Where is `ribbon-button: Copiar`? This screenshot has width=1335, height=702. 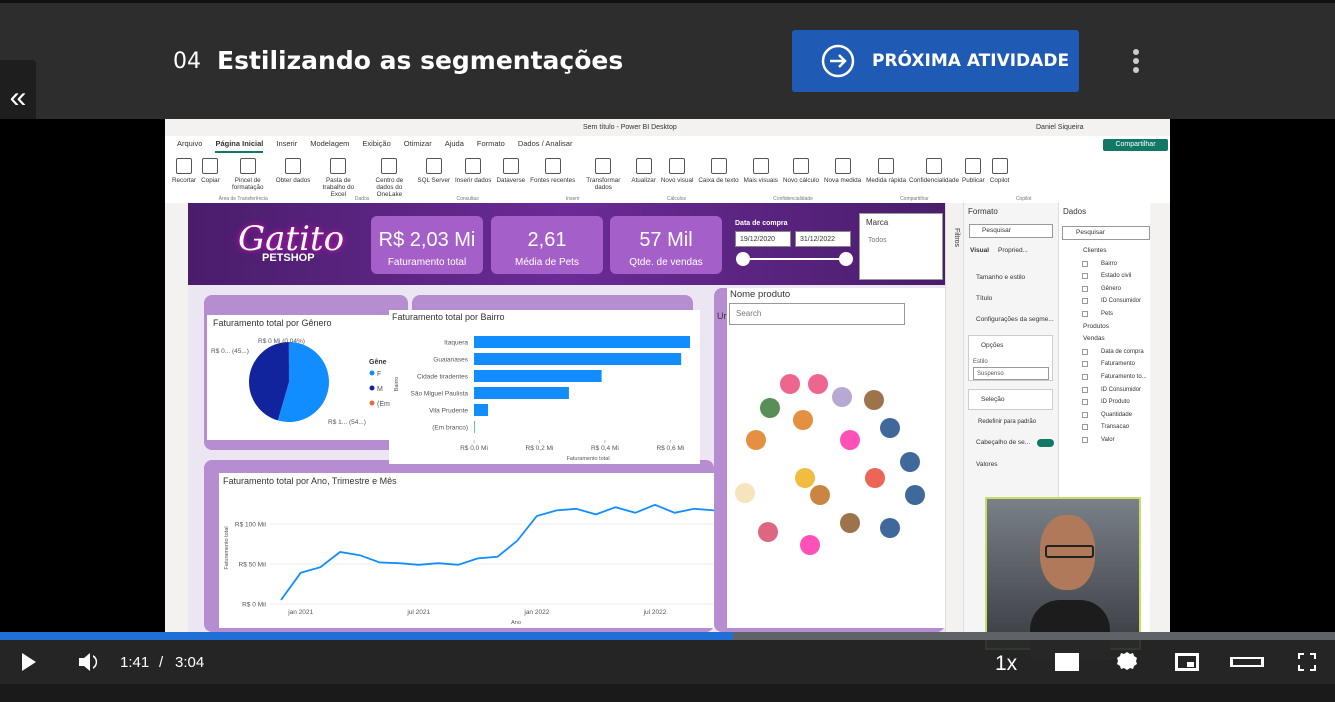 ribbon-button: Copiar is located at coordinates (210, 171).